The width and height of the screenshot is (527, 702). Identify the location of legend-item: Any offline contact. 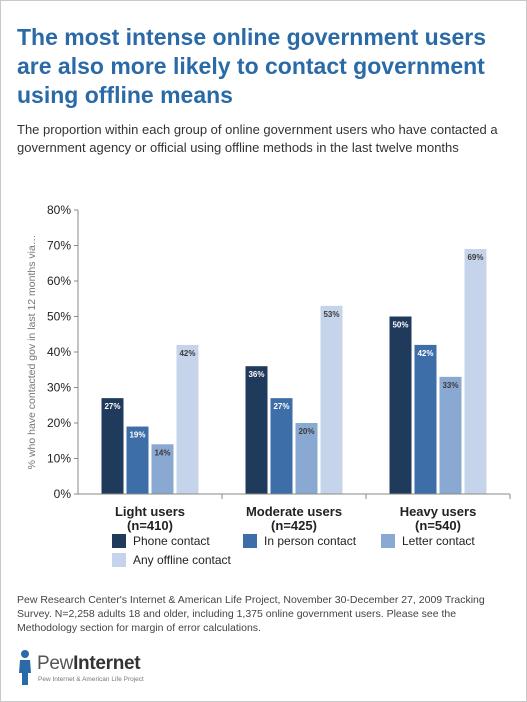
(171, 560).